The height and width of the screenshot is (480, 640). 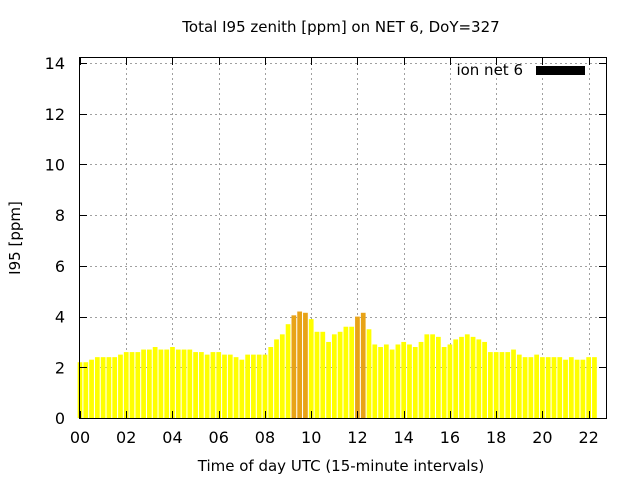 I want to click on y-tick-label: 12, so click(x=55, y=114).